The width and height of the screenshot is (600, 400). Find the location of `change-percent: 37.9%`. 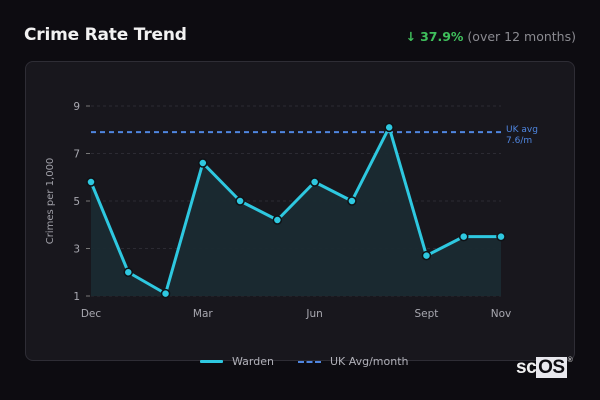

change-percent: 37.9% is located at coordinates (442, 36).